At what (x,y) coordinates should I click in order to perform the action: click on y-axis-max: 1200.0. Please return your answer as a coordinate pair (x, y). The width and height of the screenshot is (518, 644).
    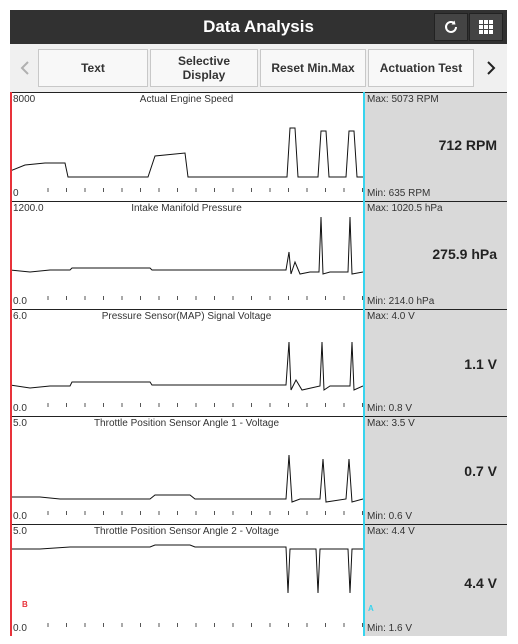
    Looking at the image, I should click on (28, 208).